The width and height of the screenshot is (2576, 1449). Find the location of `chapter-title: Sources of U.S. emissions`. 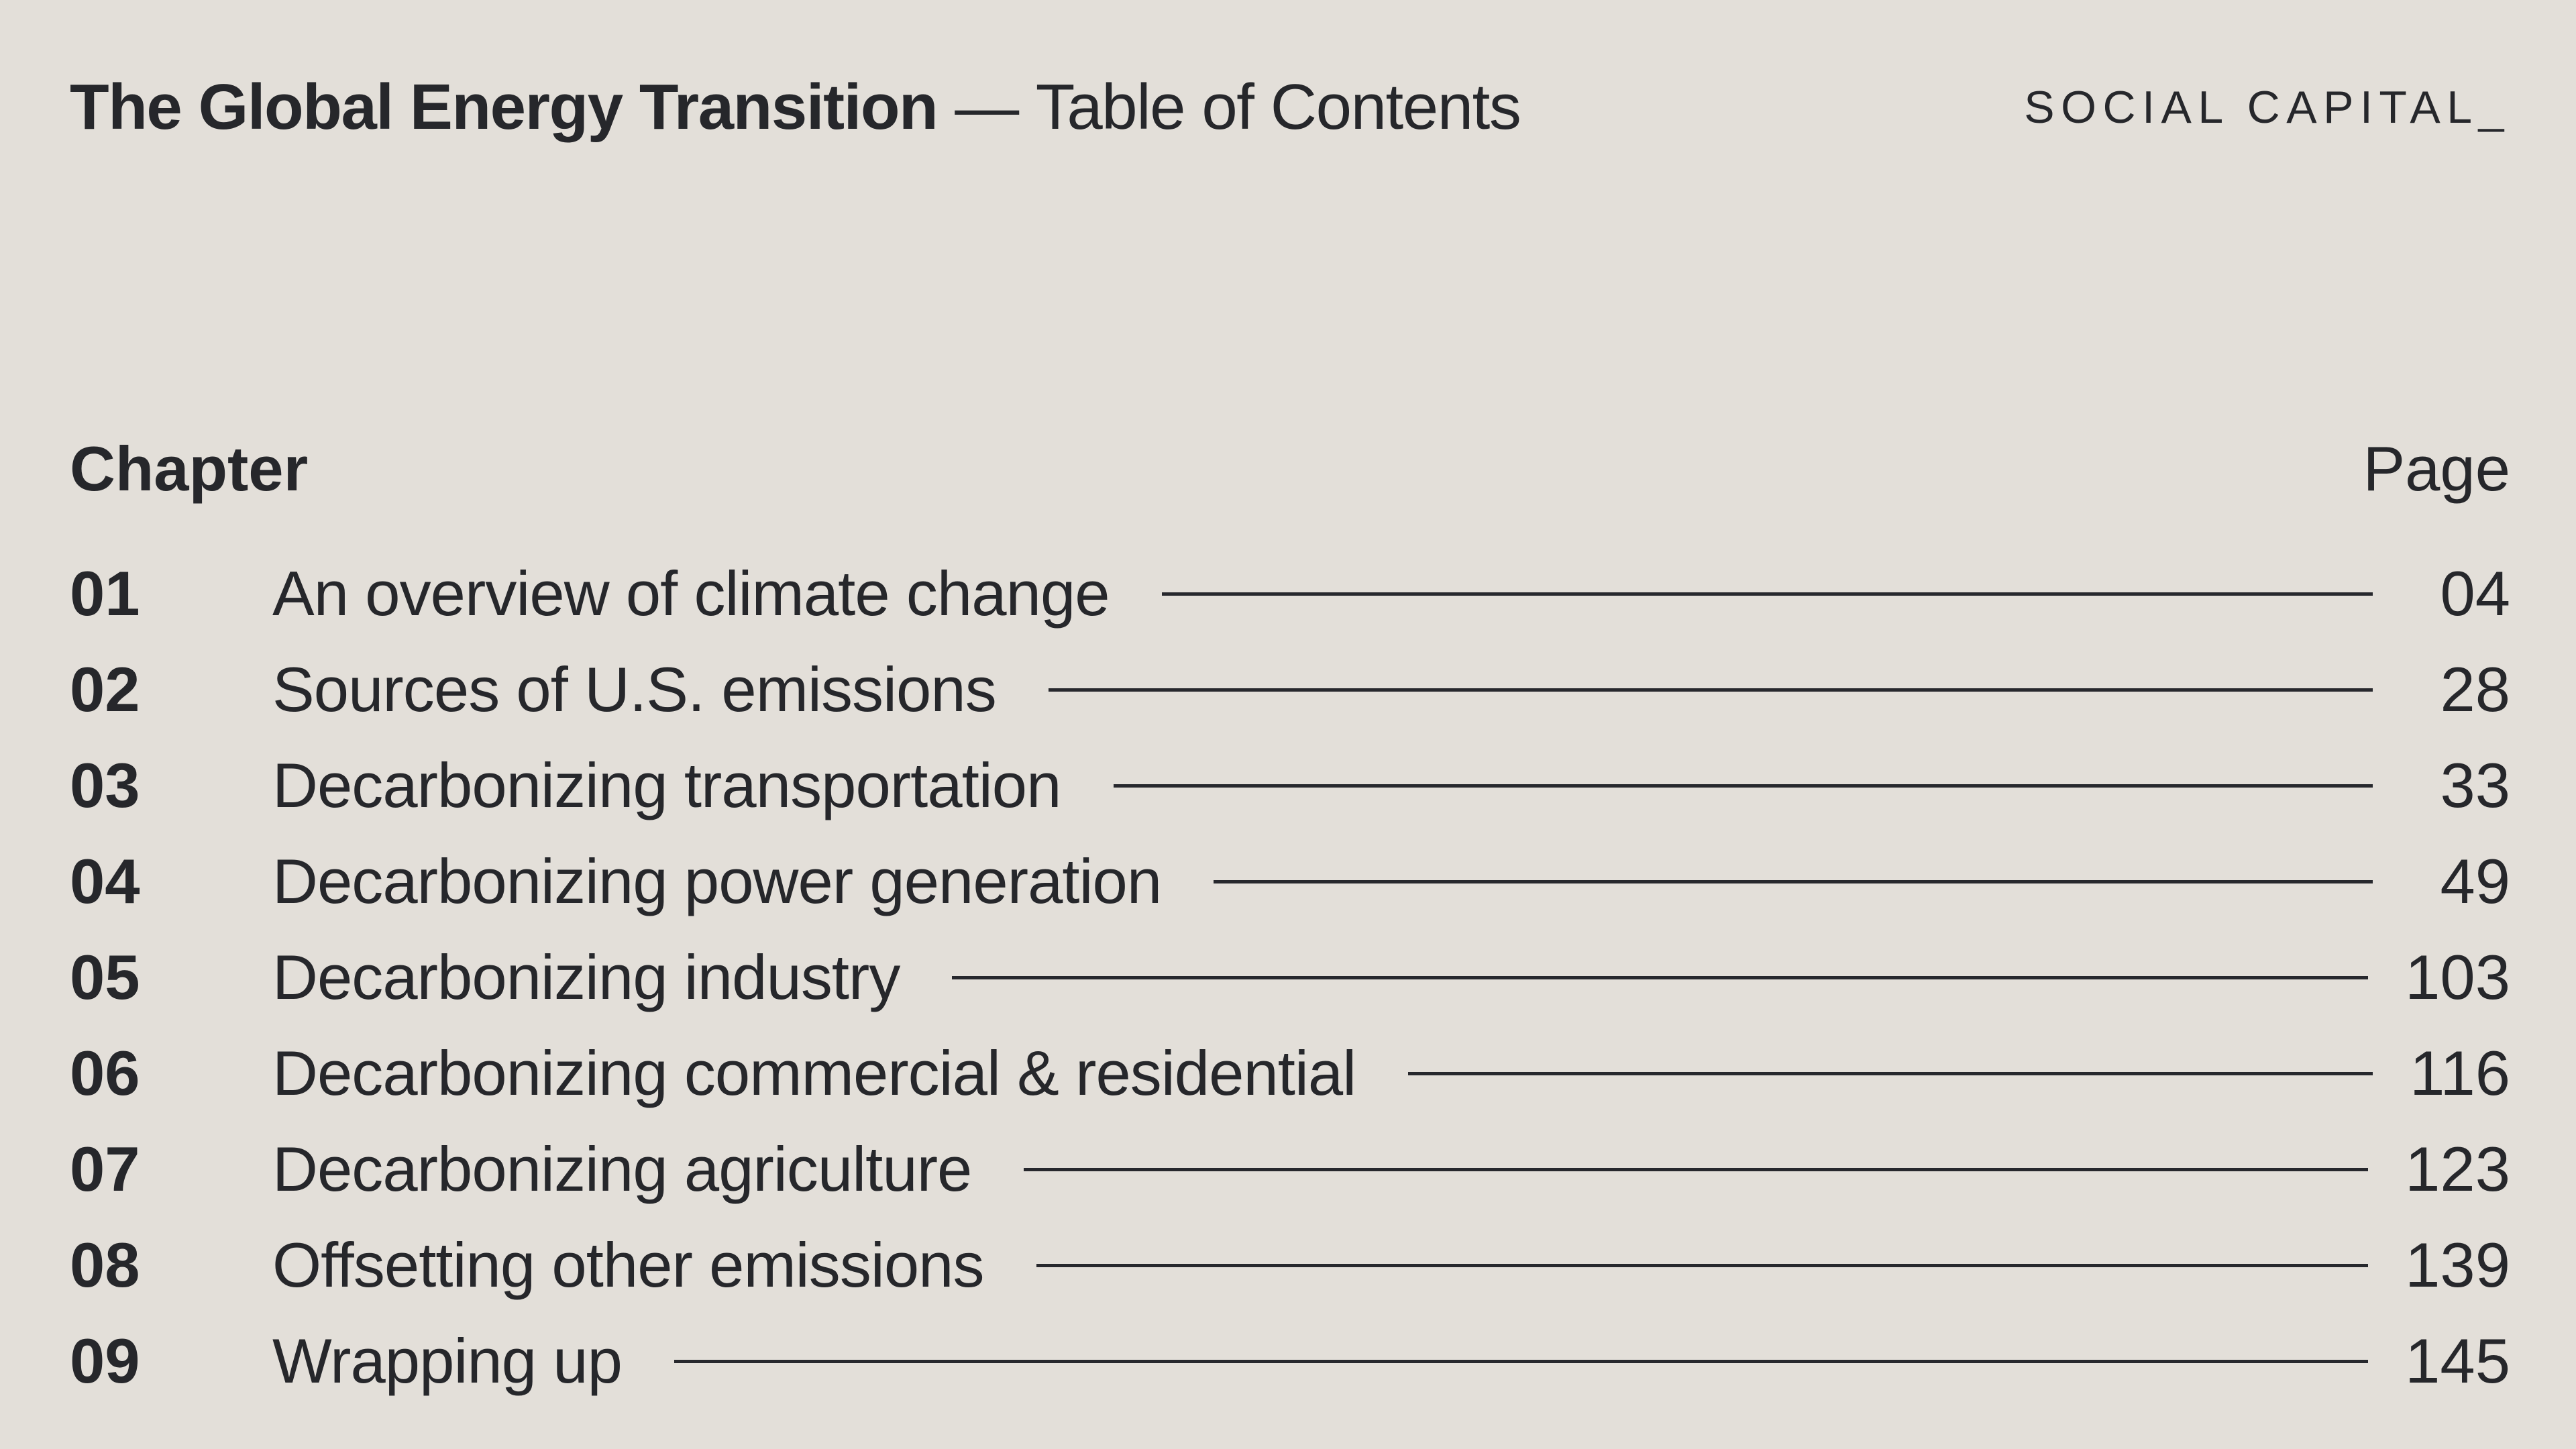

chapter-title: Sources of U.S. emissions is located at coordinates (634, 688).